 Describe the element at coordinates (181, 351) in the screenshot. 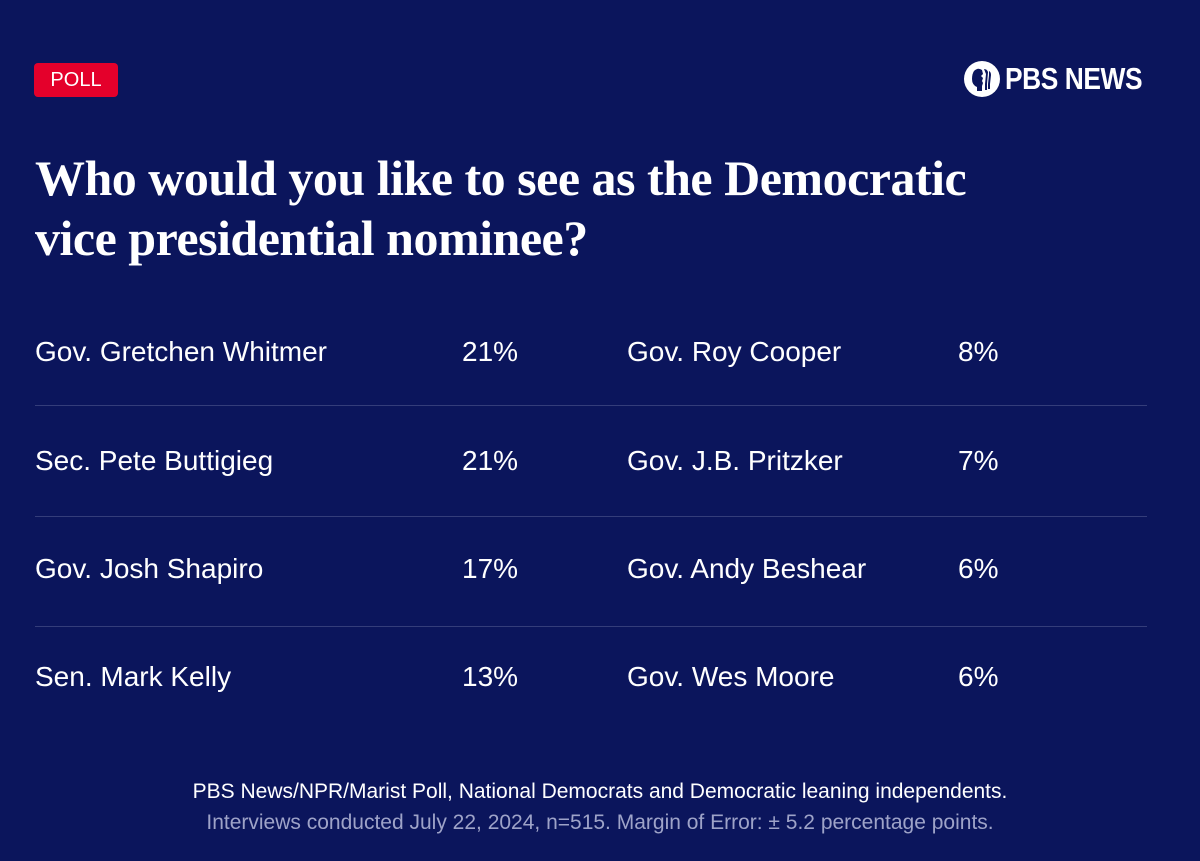

I see `candidate-name: Gov. Gretchen Whitmer` at that location.